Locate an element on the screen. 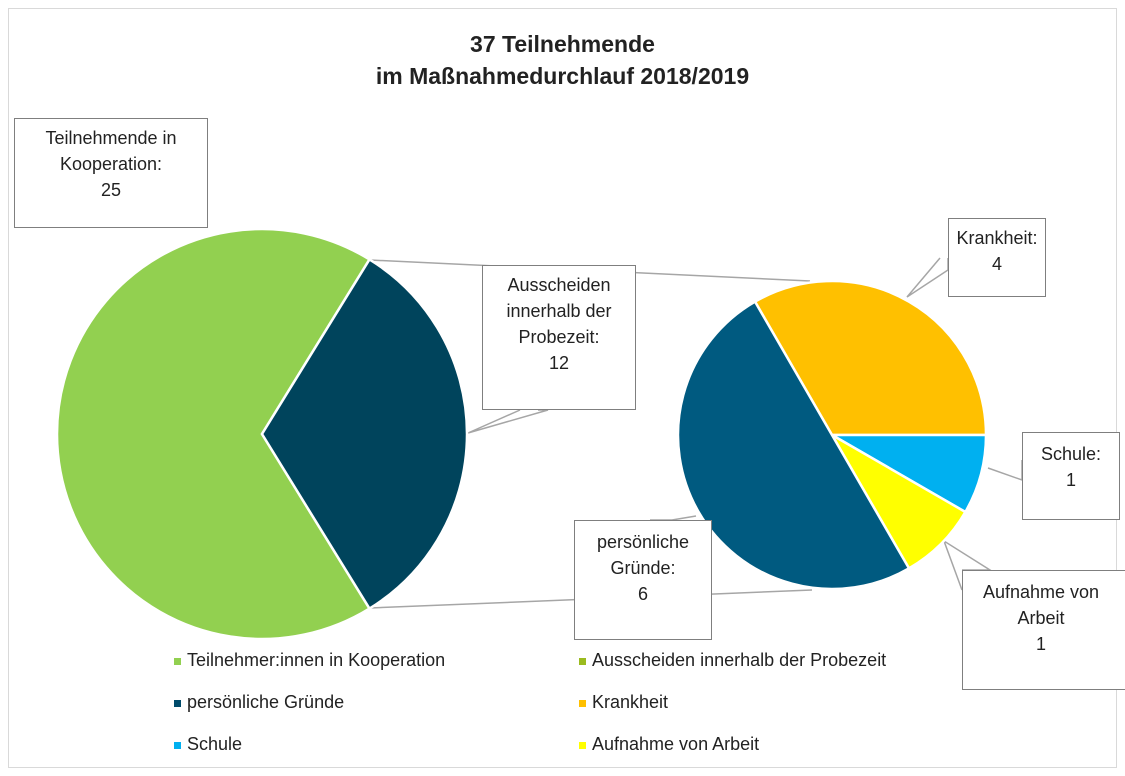 The width and height of the screenshot is (1125, 776). legend-item: Ausscheiden innerhalb der Probezeit is located at coordinates (732, 660).